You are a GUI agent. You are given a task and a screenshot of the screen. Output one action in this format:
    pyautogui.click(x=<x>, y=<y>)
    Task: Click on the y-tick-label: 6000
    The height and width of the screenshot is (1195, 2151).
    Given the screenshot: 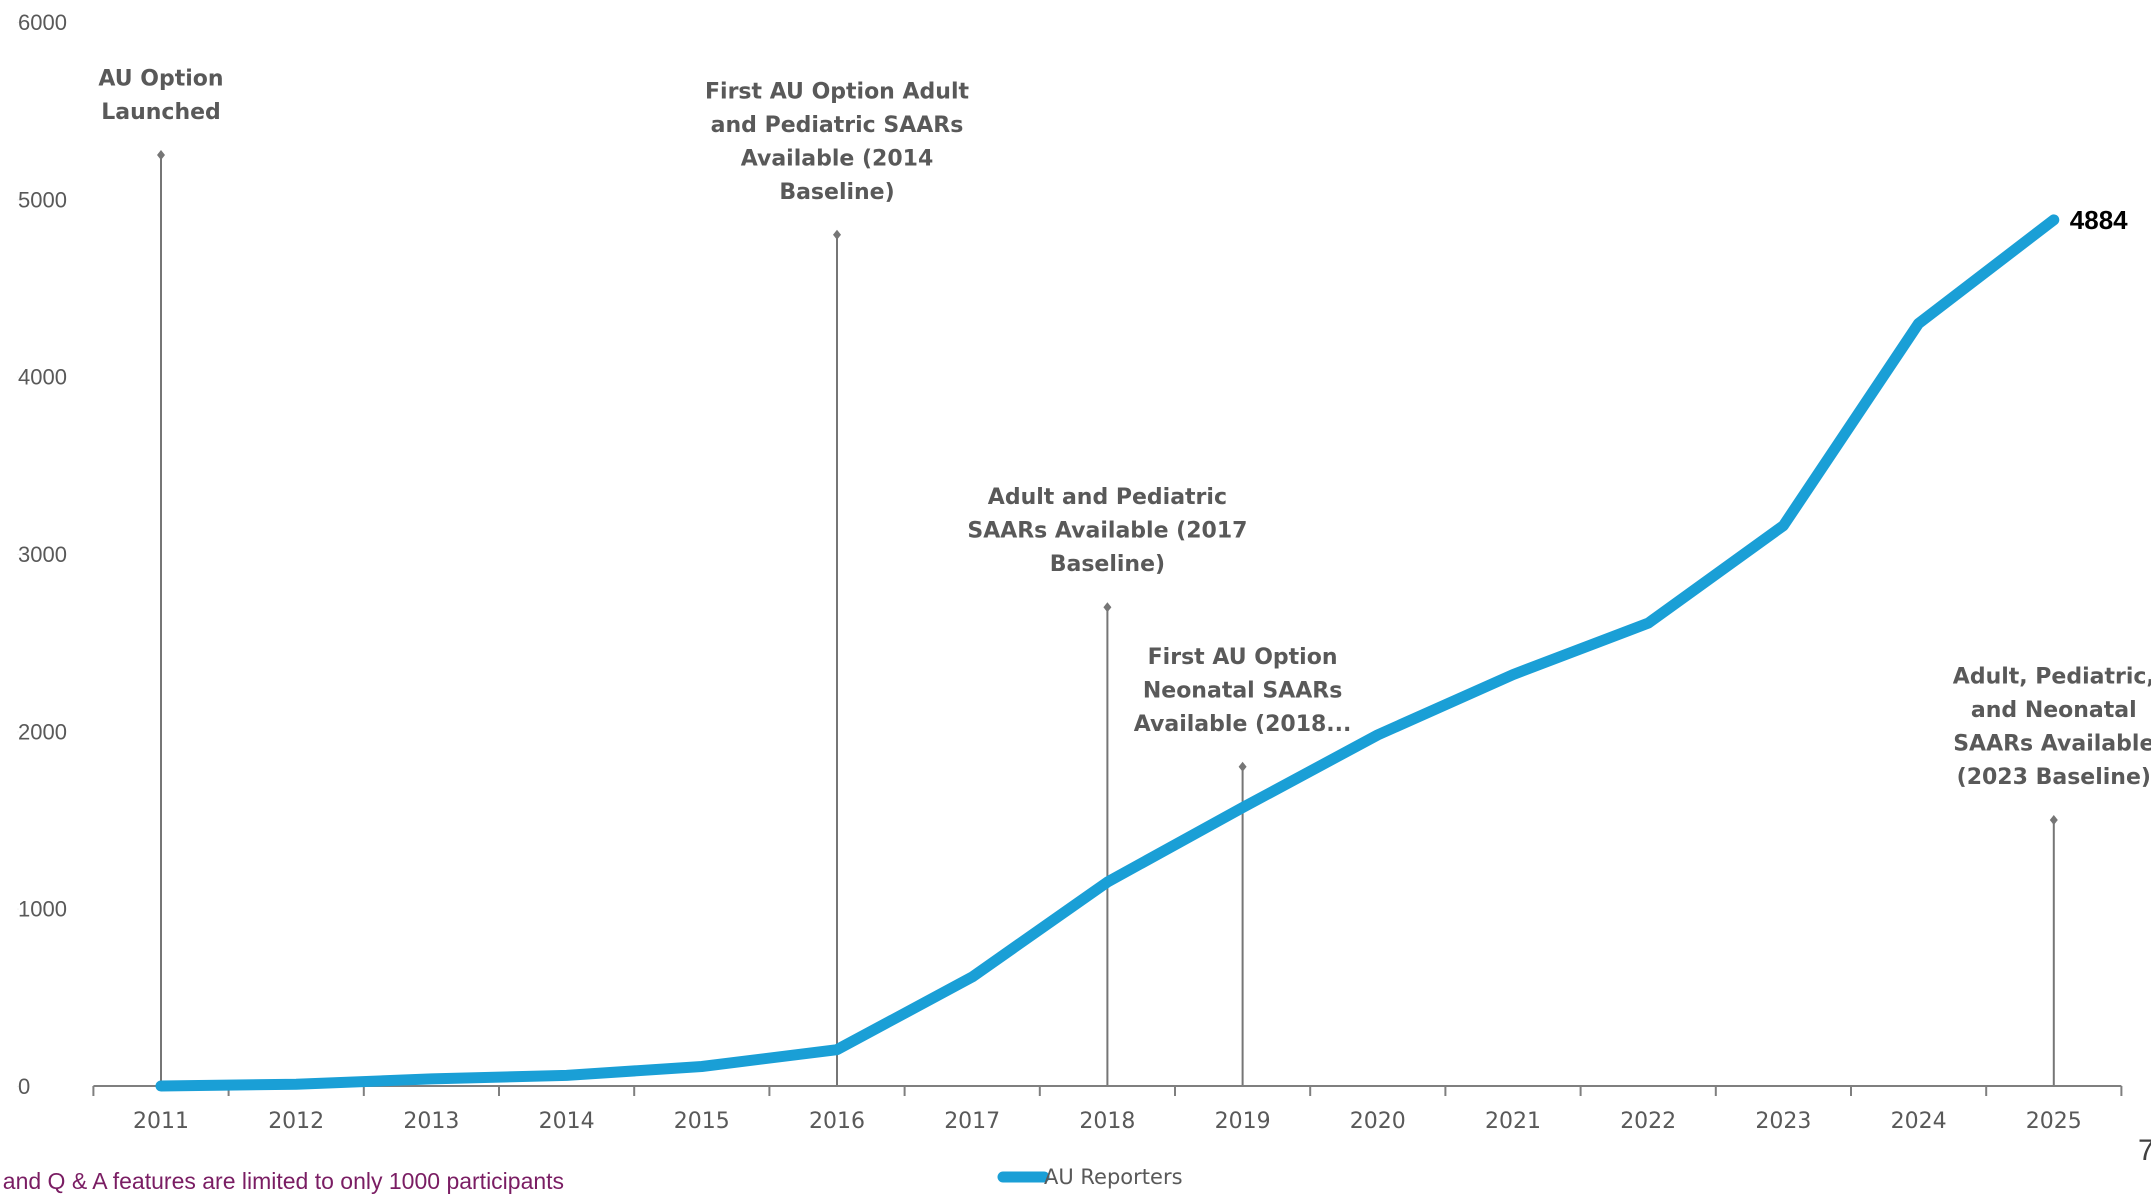 What is the action you would take?
    pyautogui.click(x=42, y=22)
    